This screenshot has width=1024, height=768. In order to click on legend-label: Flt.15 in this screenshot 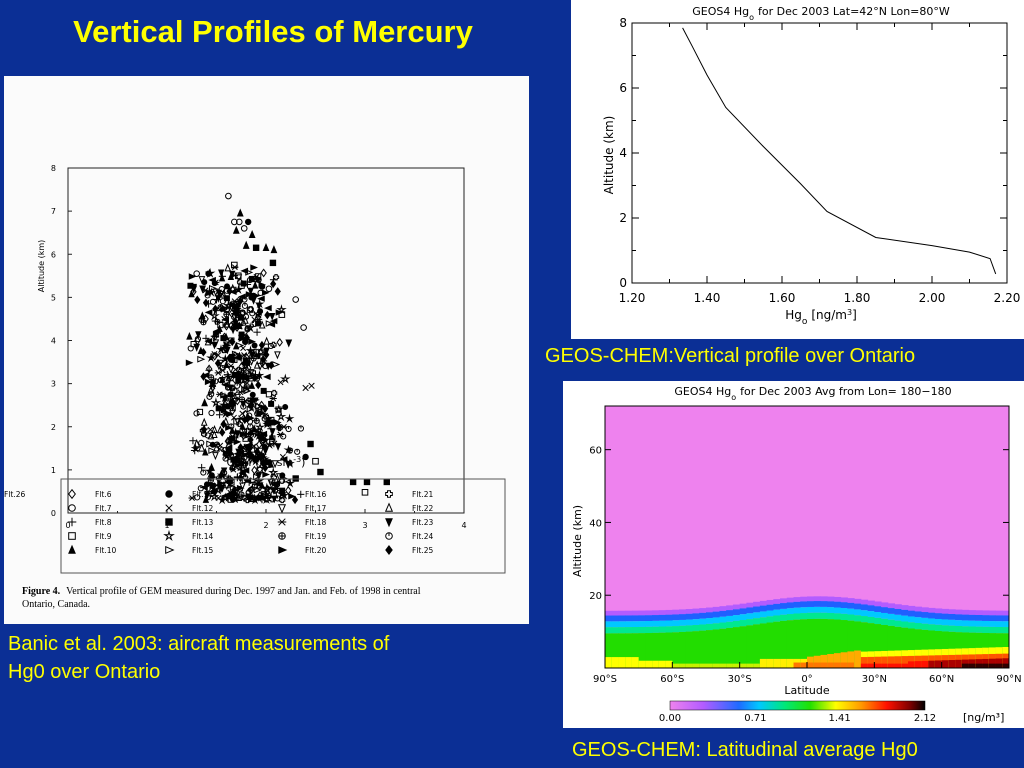, I will do `click(202, 550)`.